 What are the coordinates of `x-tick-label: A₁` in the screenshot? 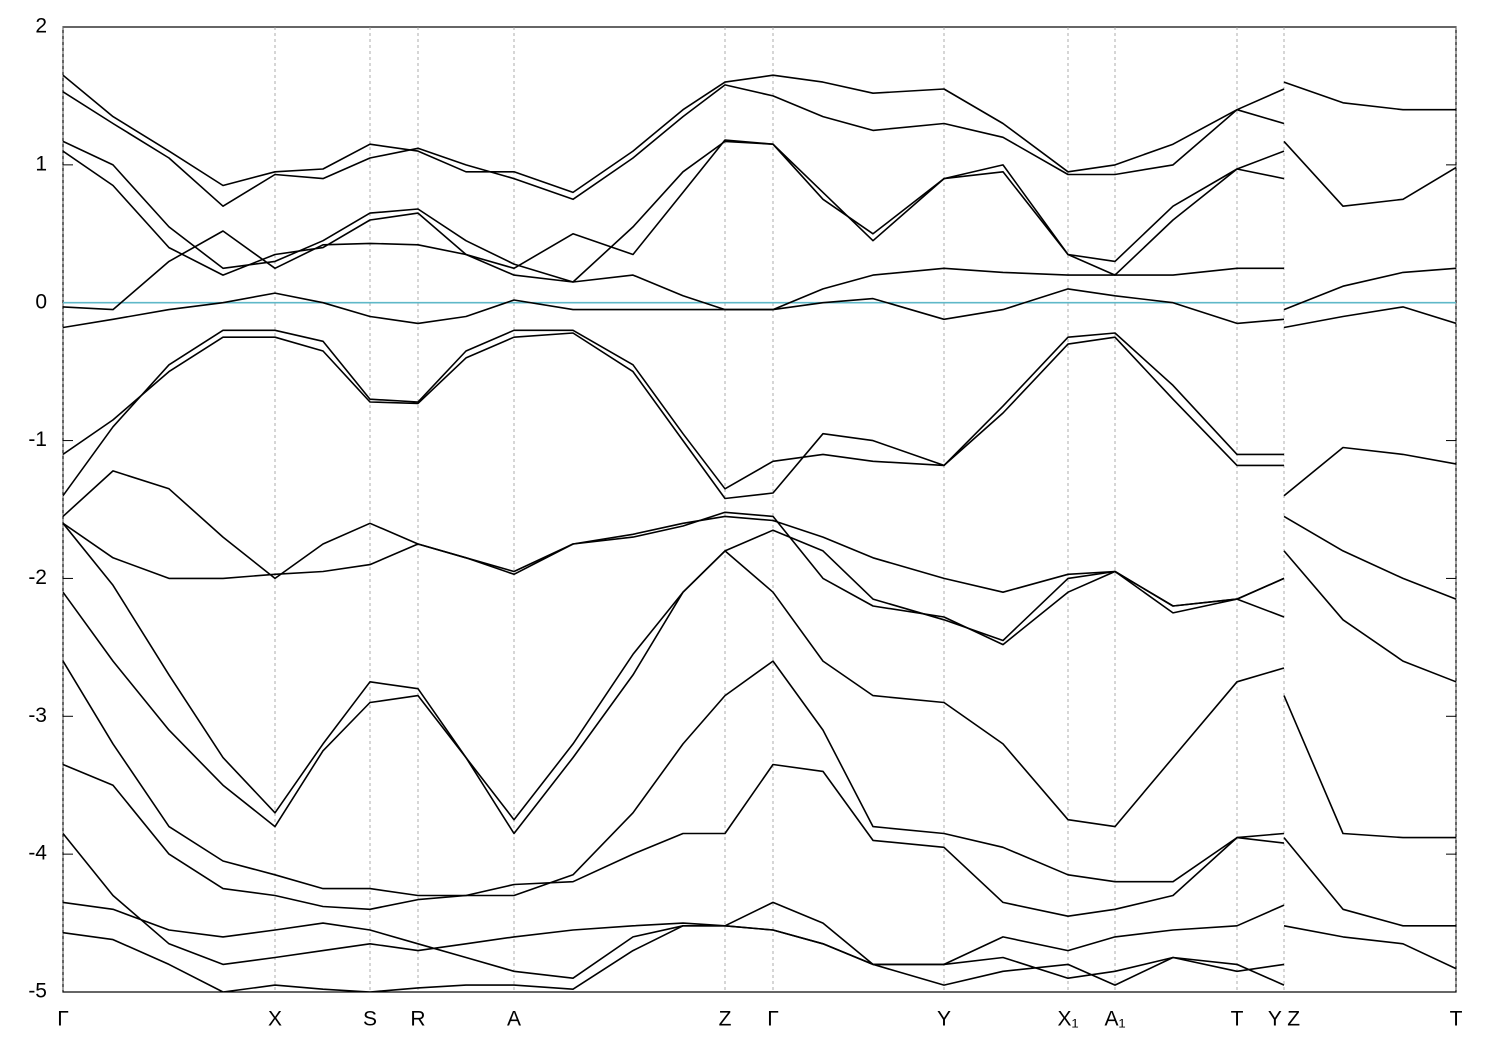 It's located at (1114, 1019).